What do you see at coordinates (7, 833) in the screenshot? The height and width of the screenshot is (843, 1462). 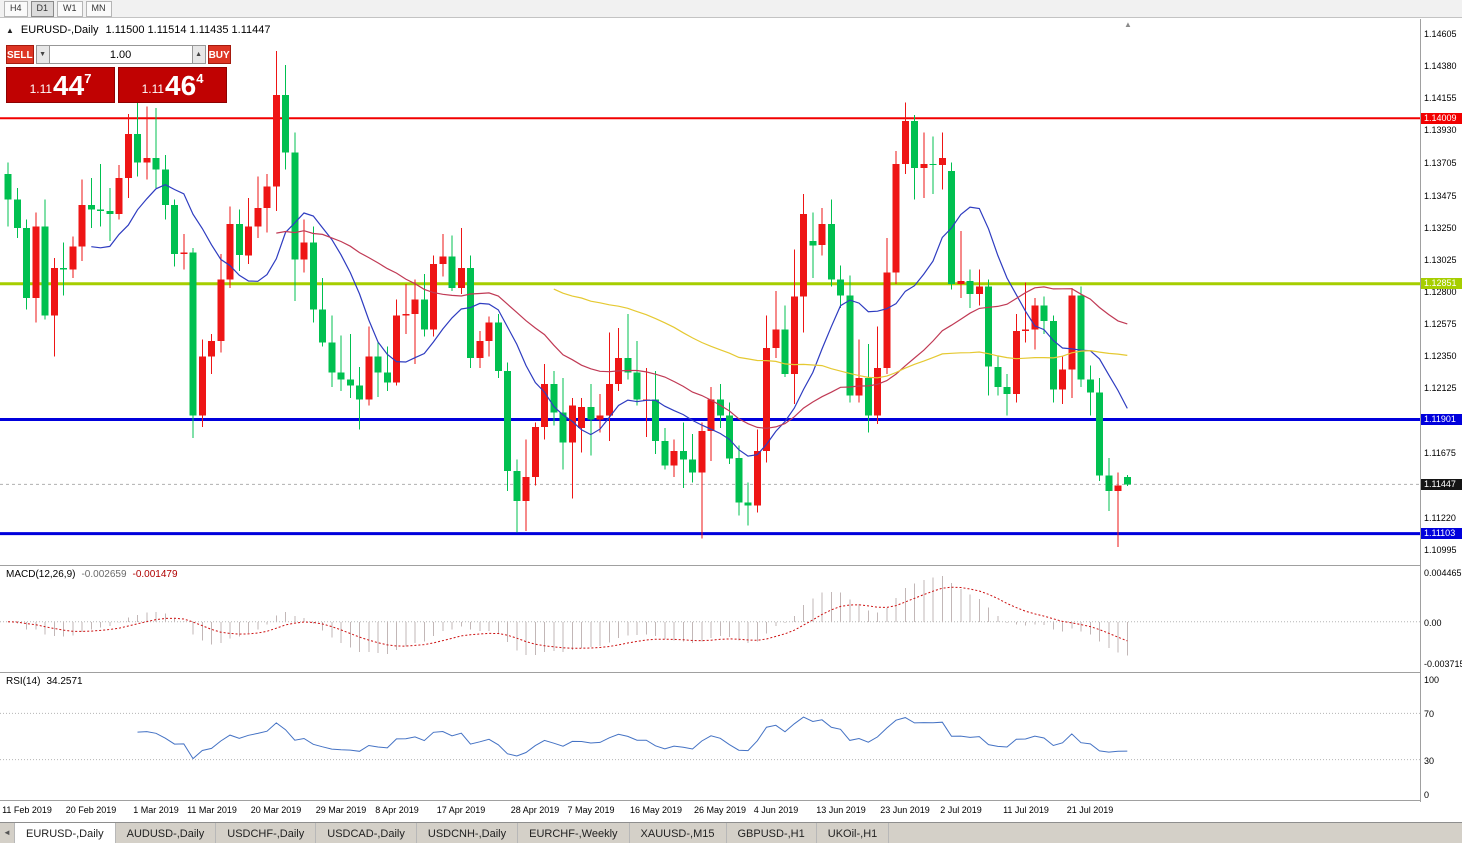 I see `tab-scroll-left-icon: ◄` at bounding box center [7, 833].